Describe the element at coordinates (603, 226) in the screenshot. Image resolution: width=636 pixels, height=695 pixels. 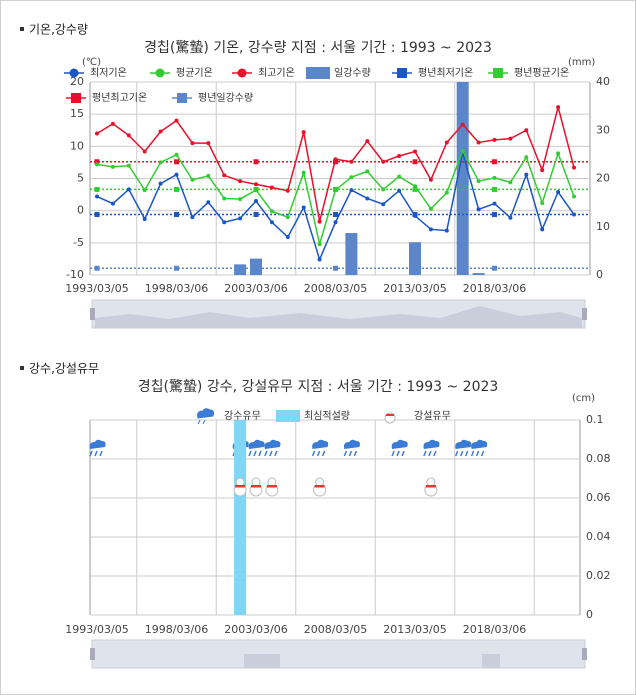
I see `y2-tick-label: 10` at that location.